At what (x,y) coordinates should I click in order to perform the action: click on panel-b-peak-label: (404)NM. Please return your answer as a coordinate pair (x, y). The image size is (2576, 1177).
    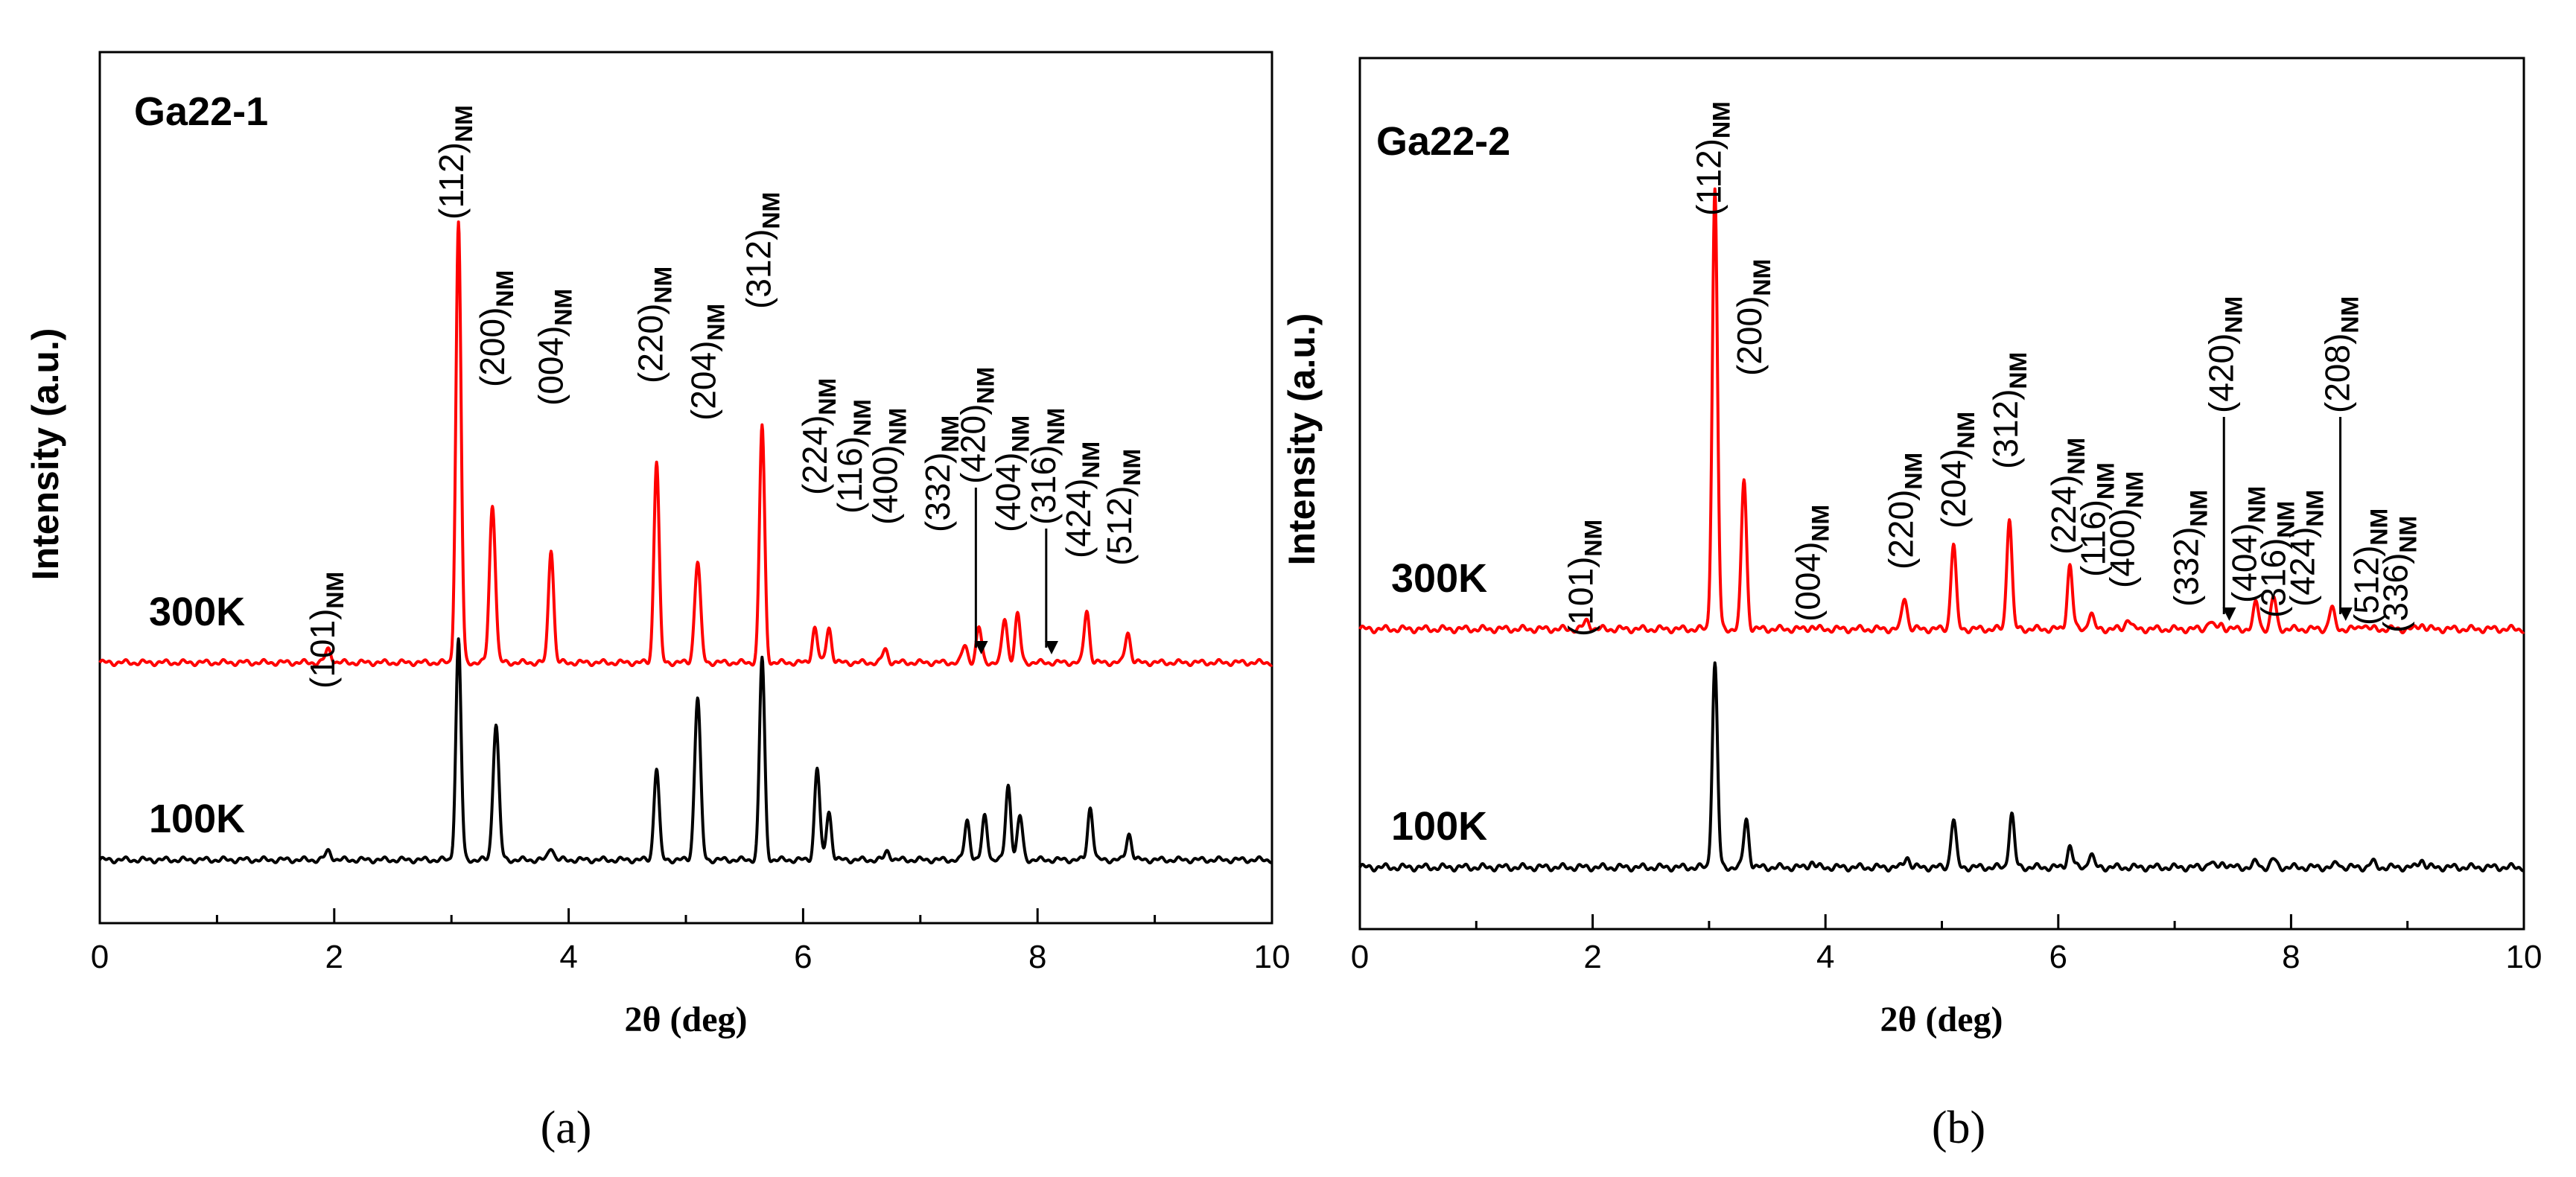
    Looking at the image, I should click on (2248, 545).